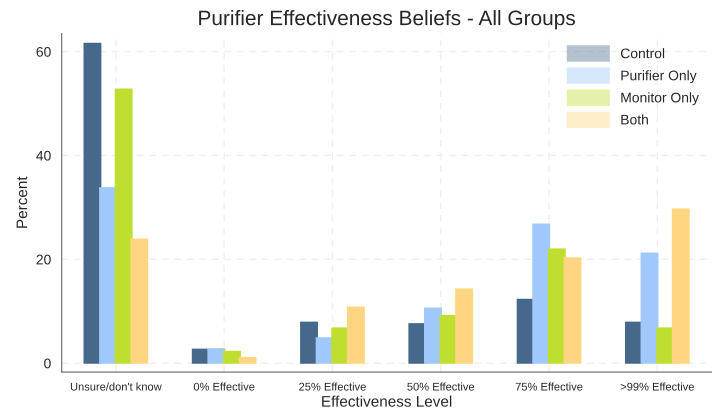 This screenshot has height=418, width=726. I want to click on x-axis-title: Effectiveness Level, so click(387, 401).